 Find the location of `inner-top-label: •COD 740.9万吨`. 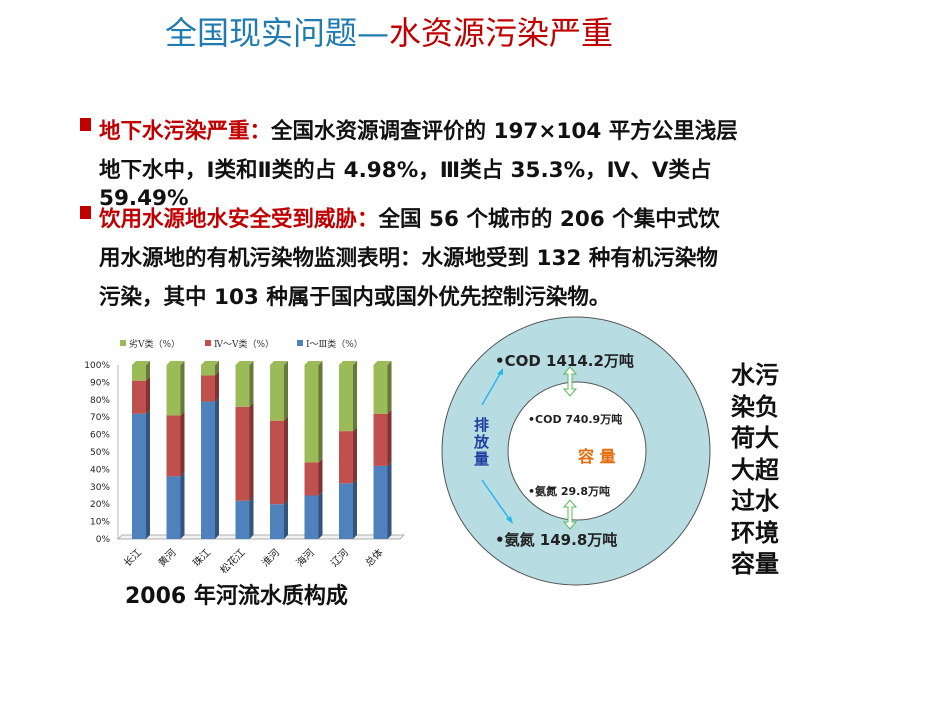

inner-top-label: •COD 740.9万吨 is located at coordinates (575, 419).